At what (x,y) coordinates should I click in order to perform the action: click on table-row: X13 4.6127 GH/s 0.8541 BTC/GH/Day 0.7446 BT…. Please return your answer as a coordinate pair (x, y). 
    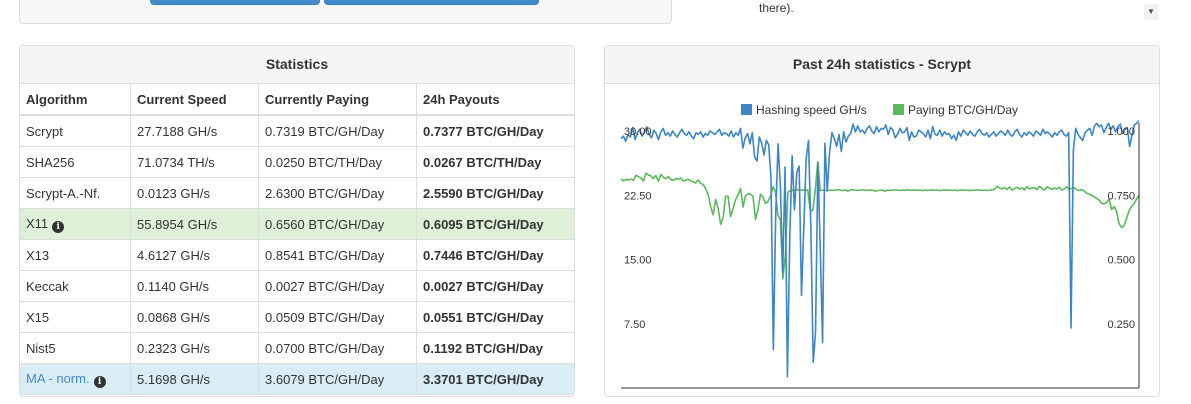
    Looking at the image, I should click on (297, 255).